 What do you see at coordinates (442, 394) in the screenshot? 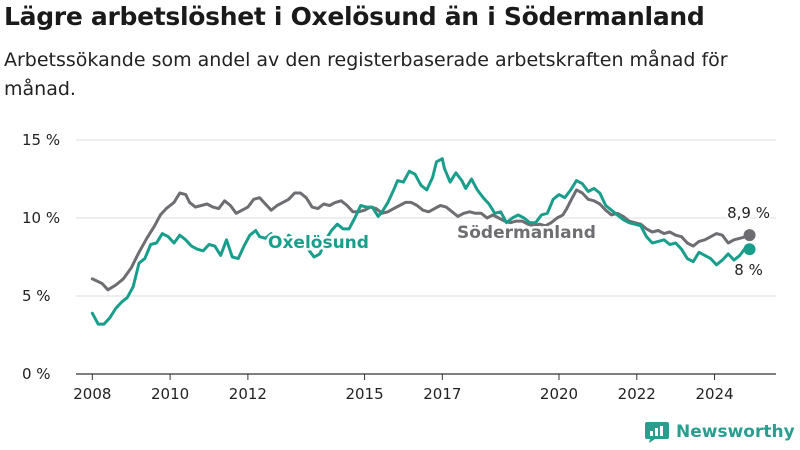
I see `x-tick-label: 2017` at bounding box center [442, 394].